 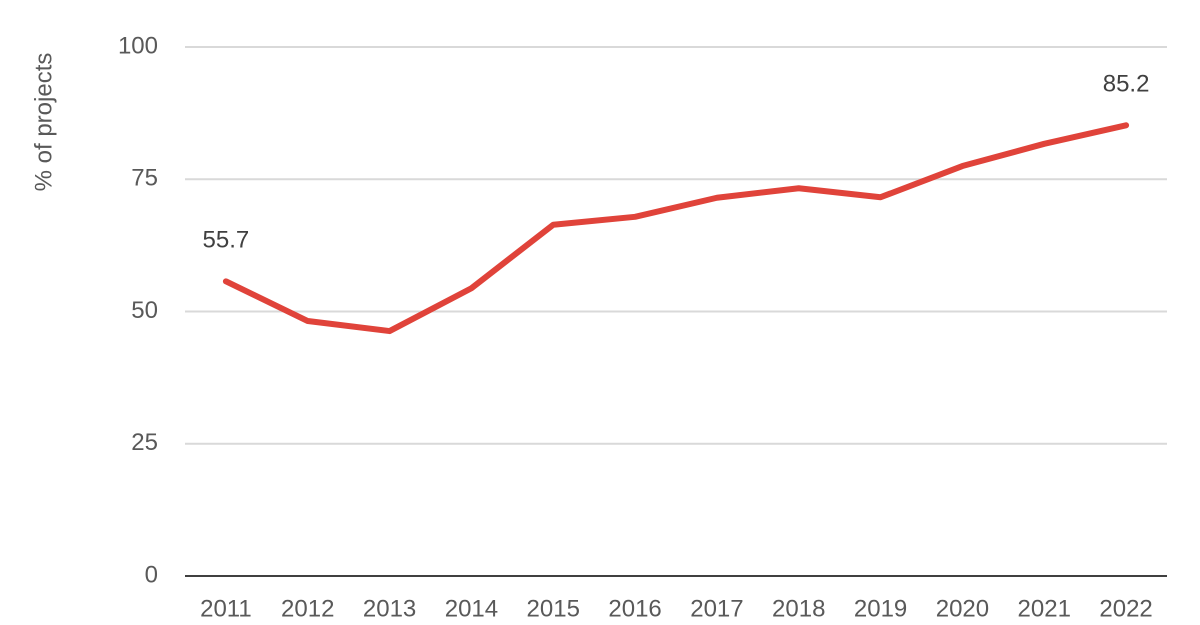 I want to click on x-tick-label: 2014, so click(x=471, y=608).